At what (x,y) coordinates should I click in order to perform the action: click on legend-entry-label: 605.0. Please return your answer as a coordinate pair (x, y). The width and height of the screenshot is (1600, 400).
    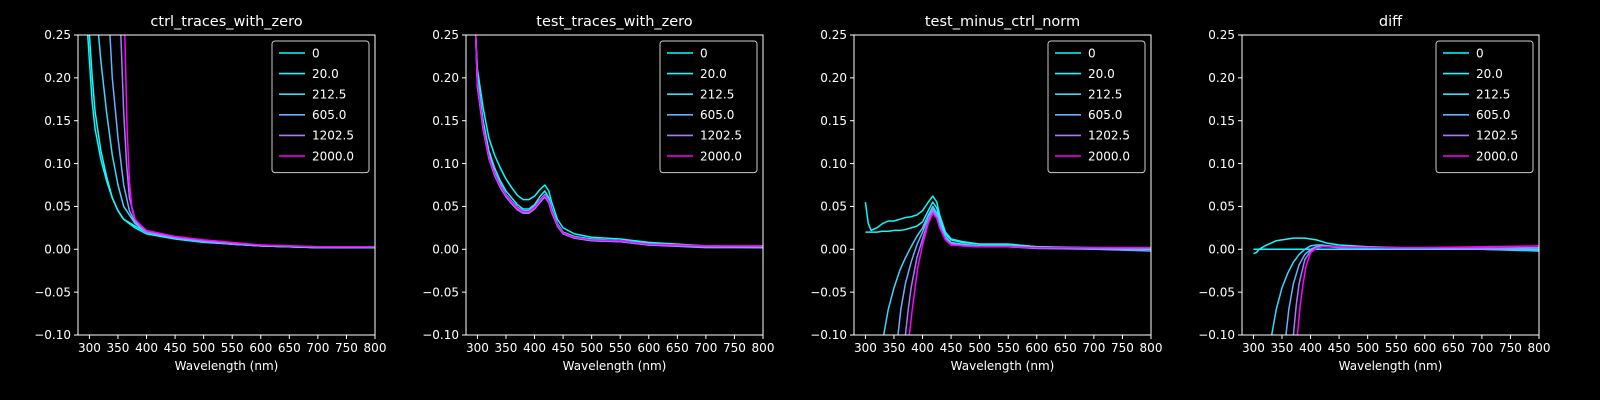
    Looking at the image, I should click on (717, 115).